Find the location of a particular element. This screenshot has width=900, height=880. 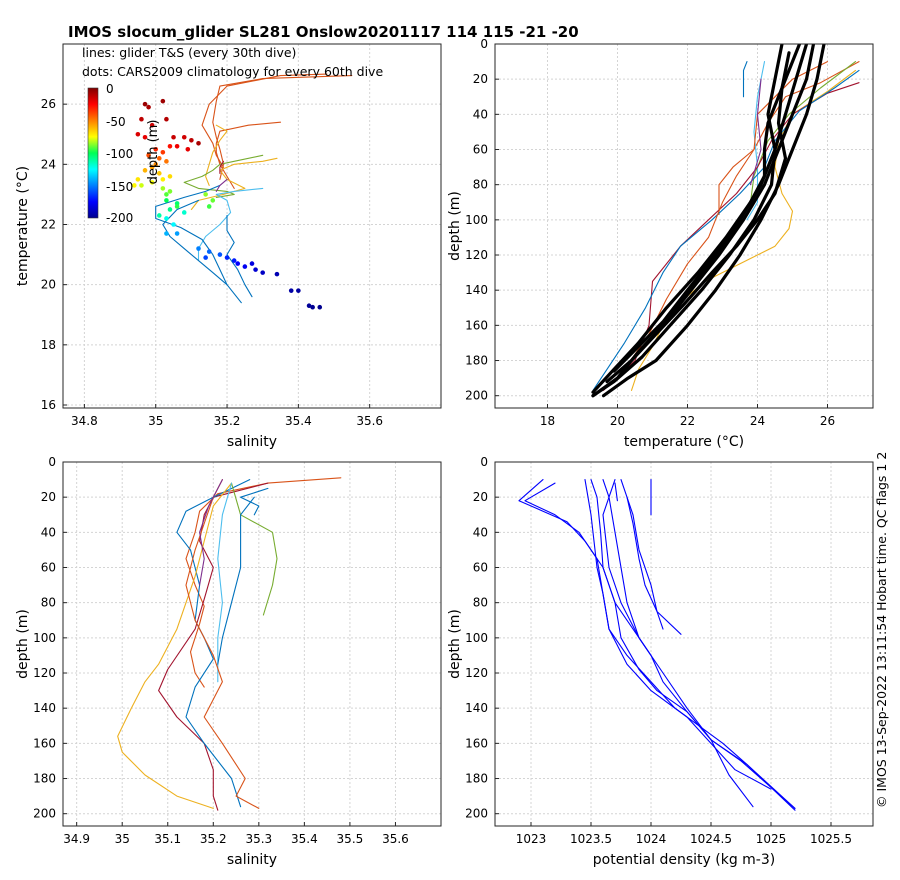

y-tick-label: 80 is located at coordinates (480, 185).